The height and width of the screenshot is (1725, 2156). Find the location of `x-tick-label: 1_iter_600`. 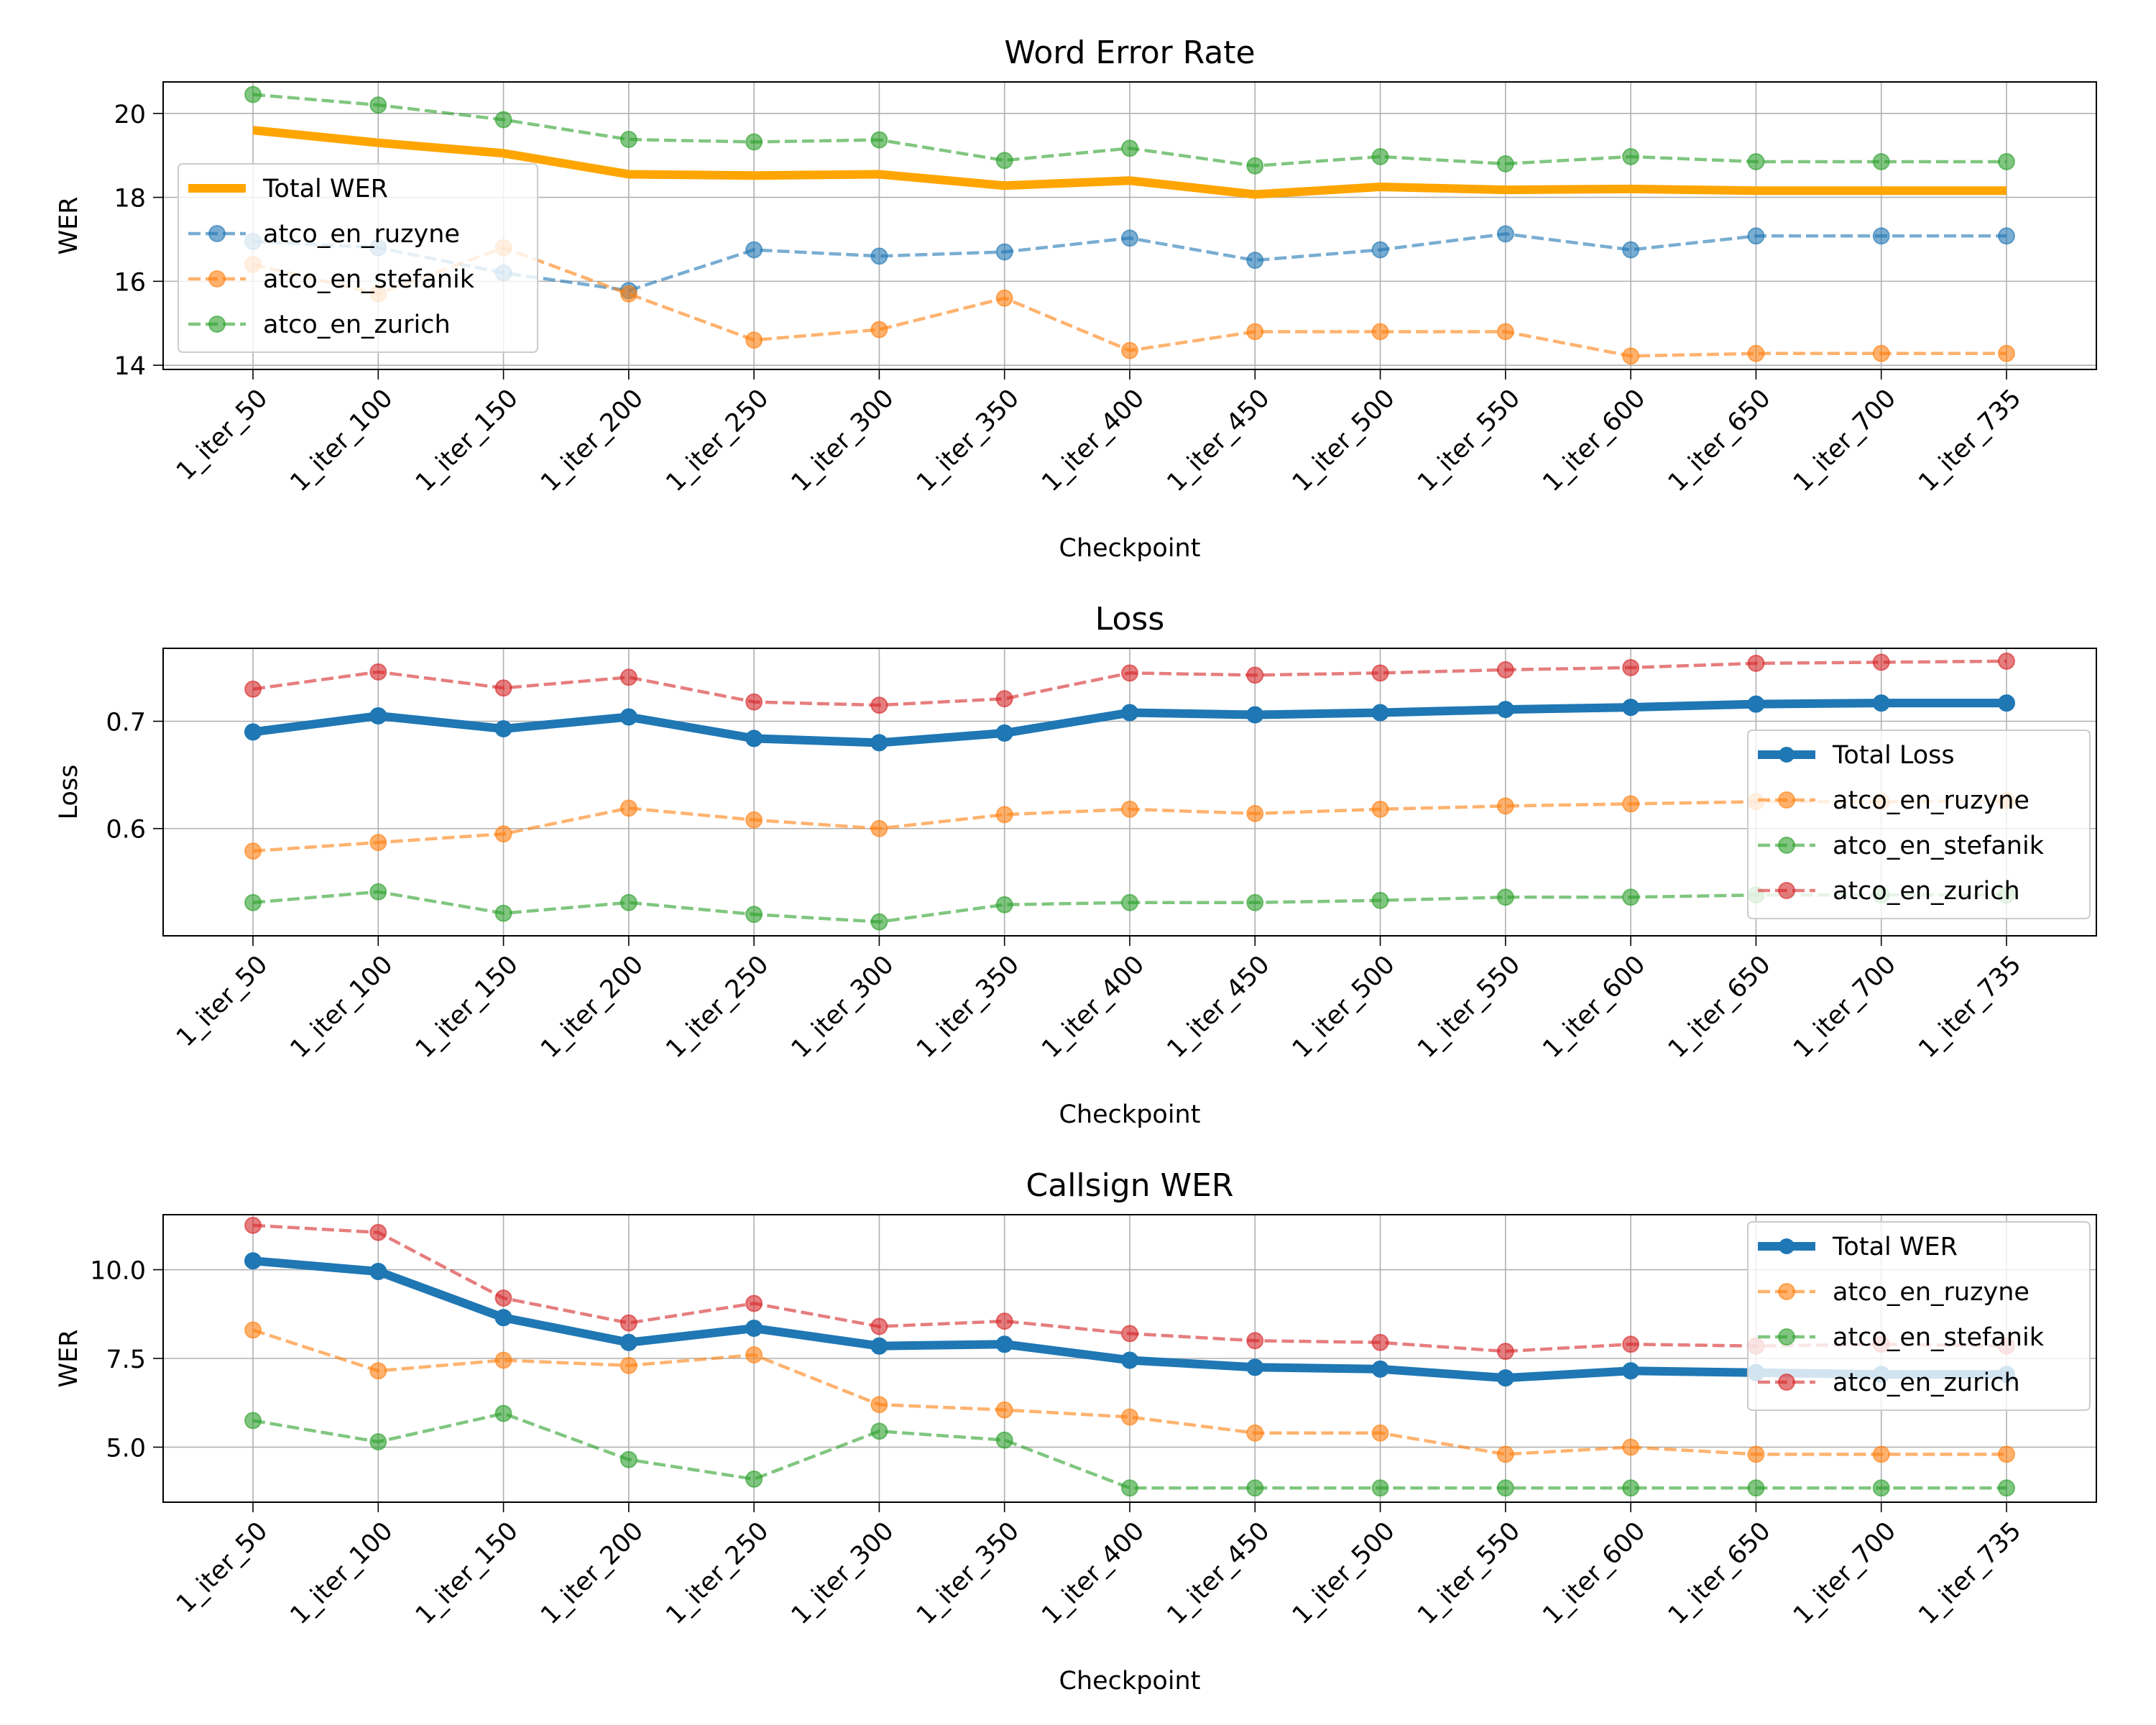

x-tick-label: 1_iter_600 is located at coordinates (1594, 1007).